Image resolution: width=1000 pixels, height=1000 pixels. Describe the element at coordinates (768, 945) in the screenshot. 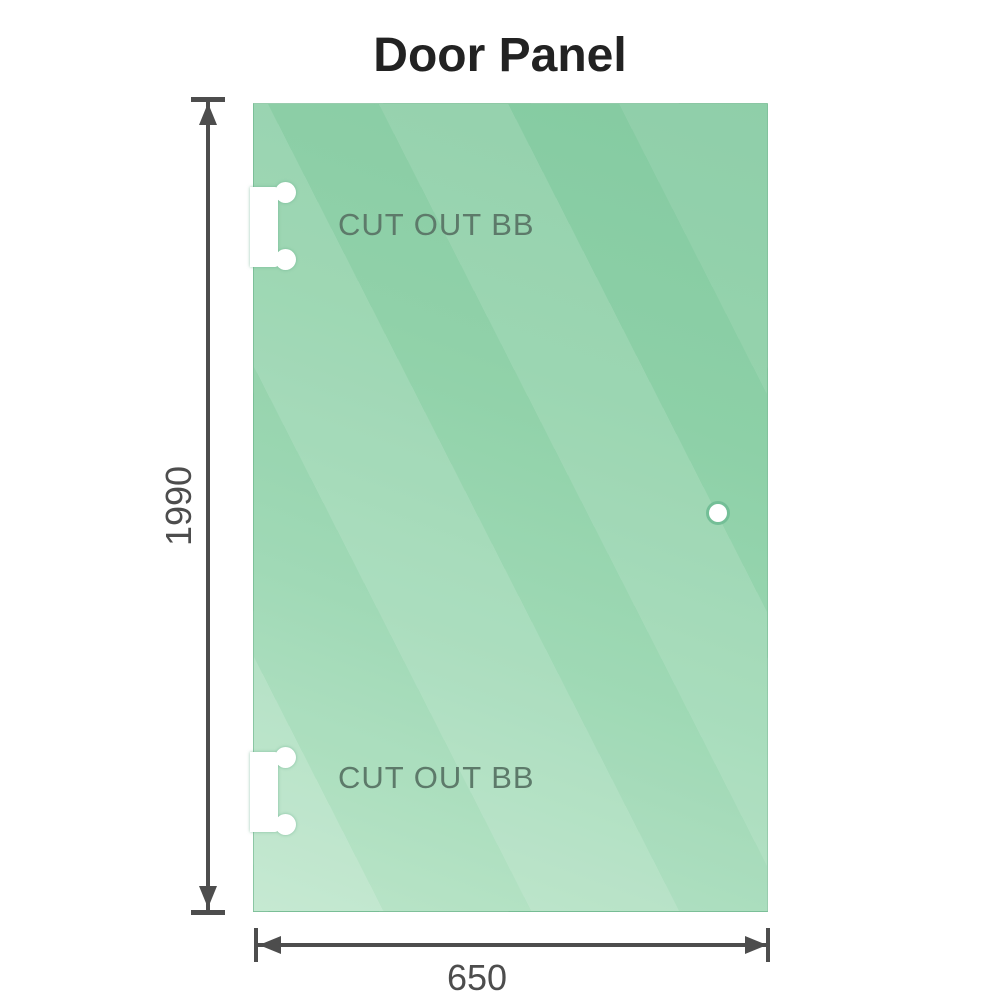

I see `extension-tick-right` at that location.